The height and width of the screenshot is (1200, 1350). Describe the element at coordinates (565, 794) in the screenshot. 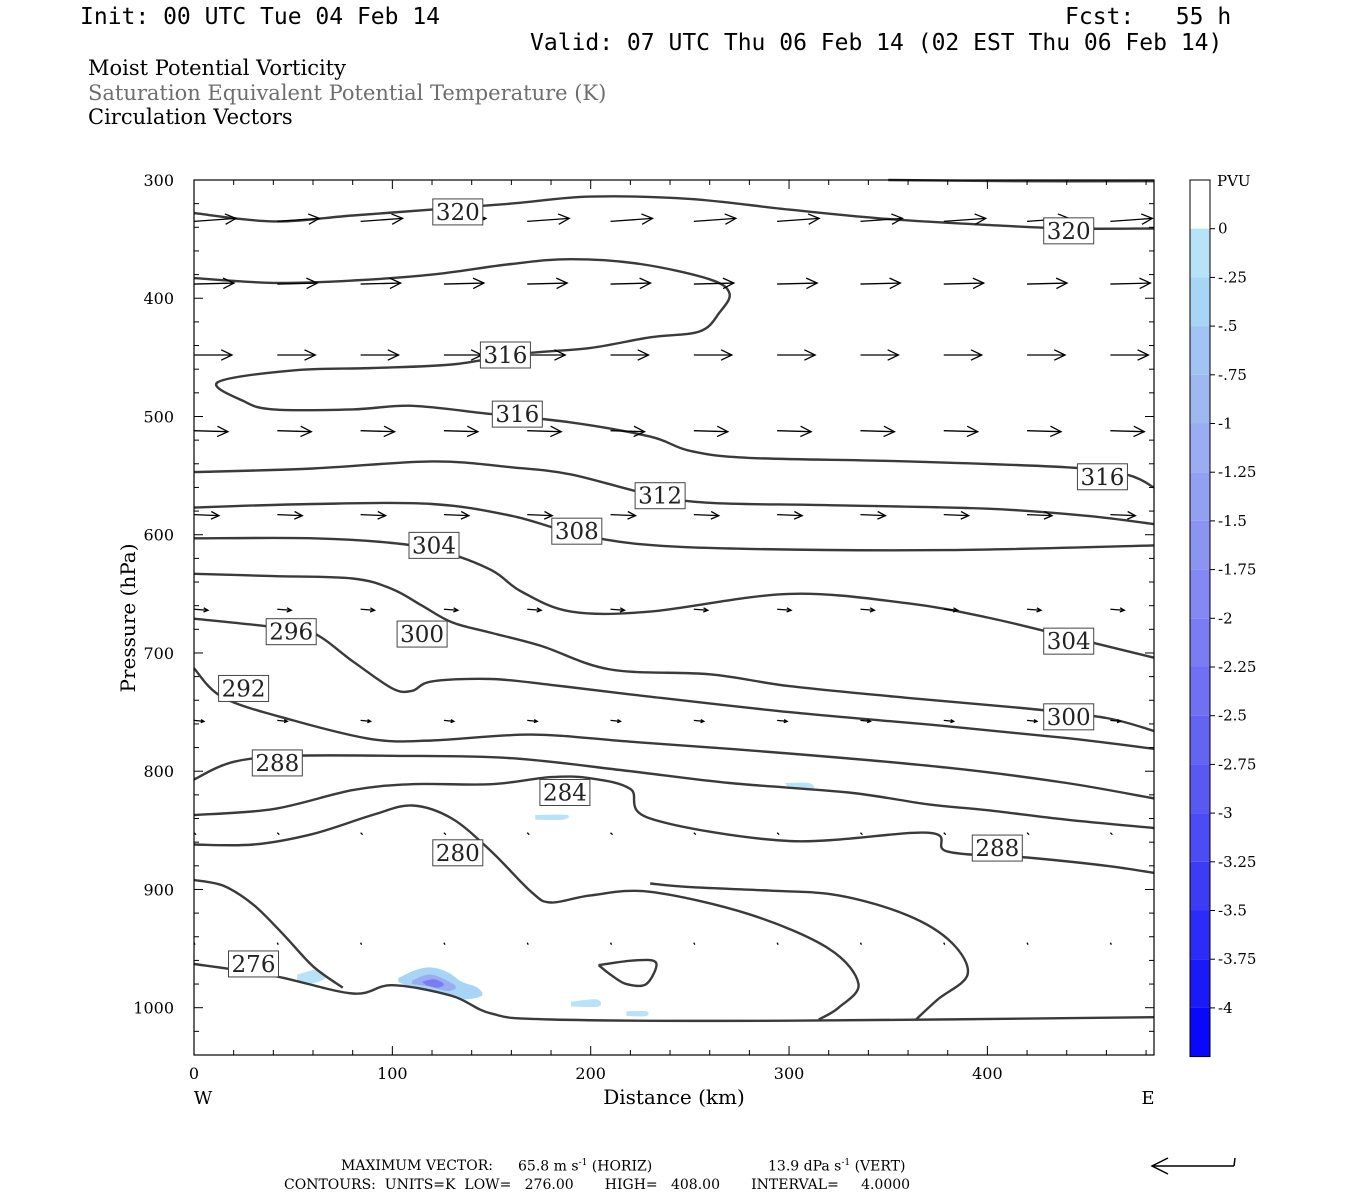

I see `contour-label-text: 284` at that location.